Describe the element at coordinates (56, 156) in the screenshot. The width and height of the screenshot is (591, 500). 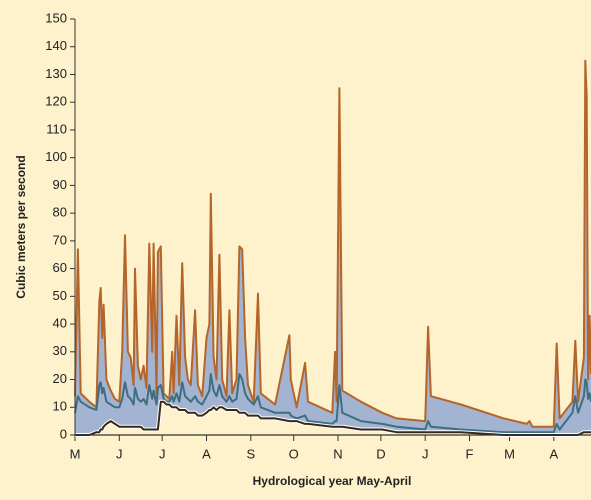
I see `y-tick-label: 100` at that location.